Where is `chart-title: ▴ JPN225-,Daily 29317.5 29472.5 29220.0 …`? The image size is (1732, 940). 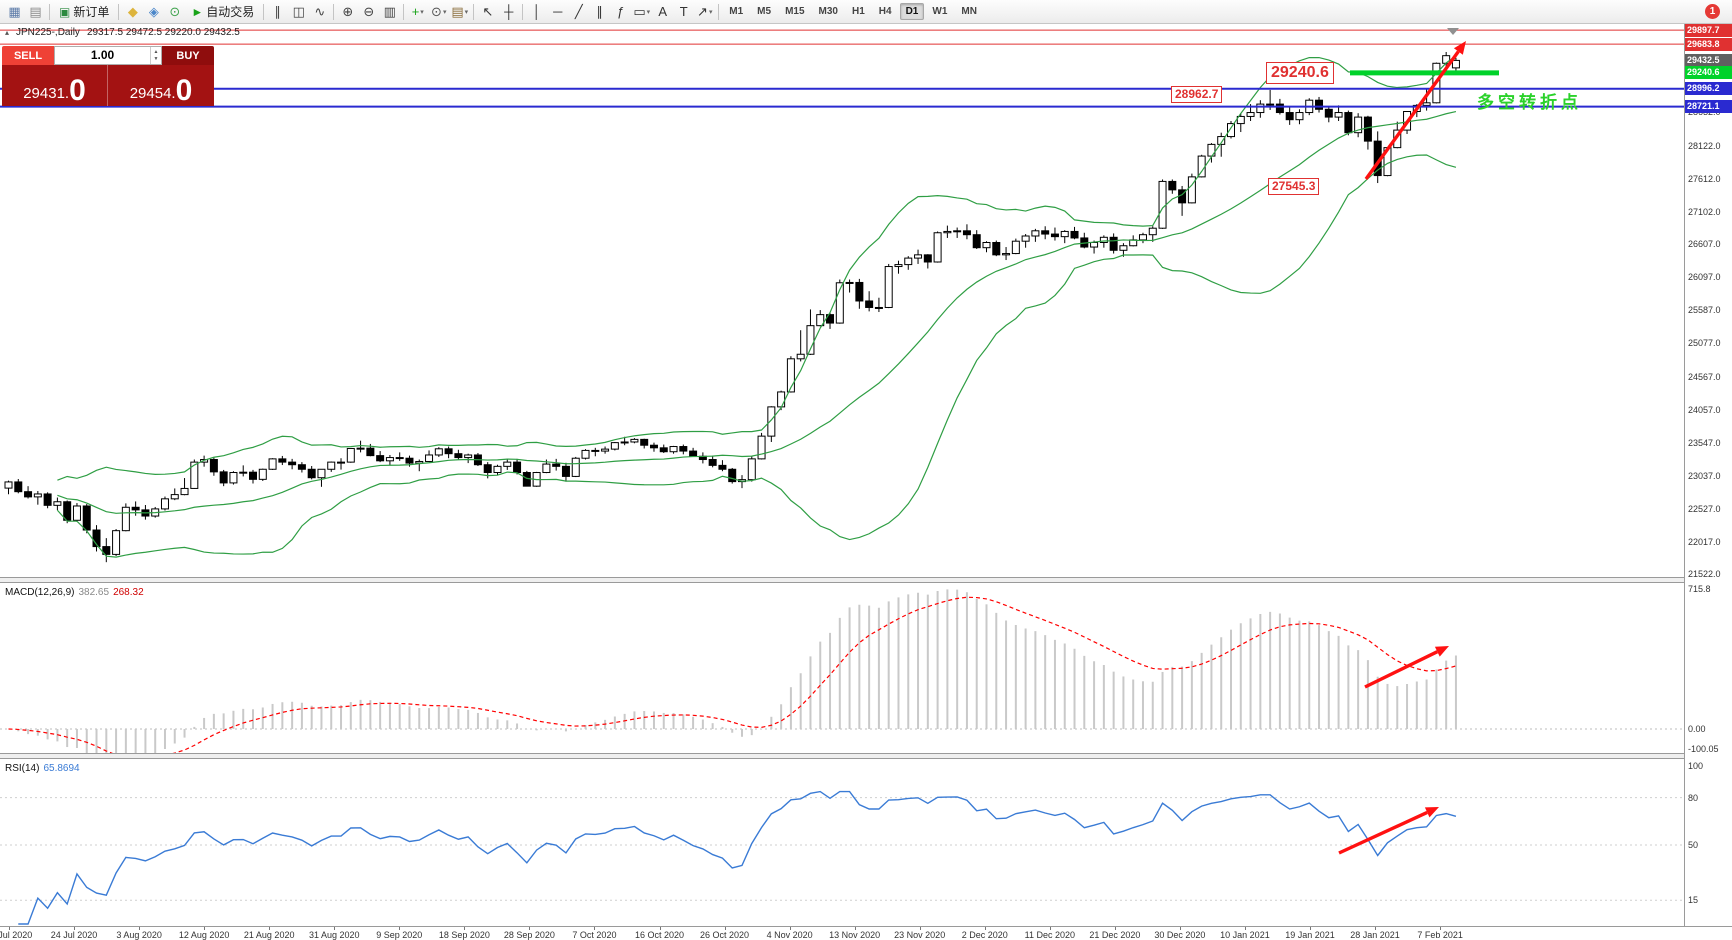 chart-title: ▴ JPN225-,Daily 29317.5 29472.5 29220.0 … is located at coordinates (122, 32).